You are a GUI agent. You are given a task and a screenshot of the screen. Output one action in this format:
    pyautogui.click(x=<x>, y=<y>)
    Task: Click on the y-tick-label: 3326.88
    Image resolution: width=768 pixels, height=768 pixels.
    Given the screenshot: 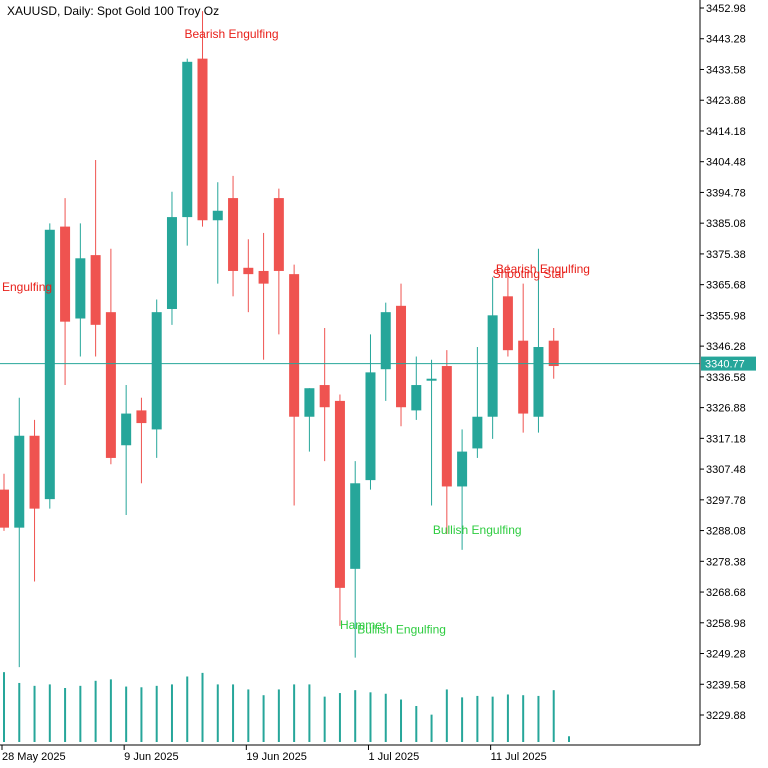 What is the action you would take?
    pyautogui.click(x=726, y=409)
    